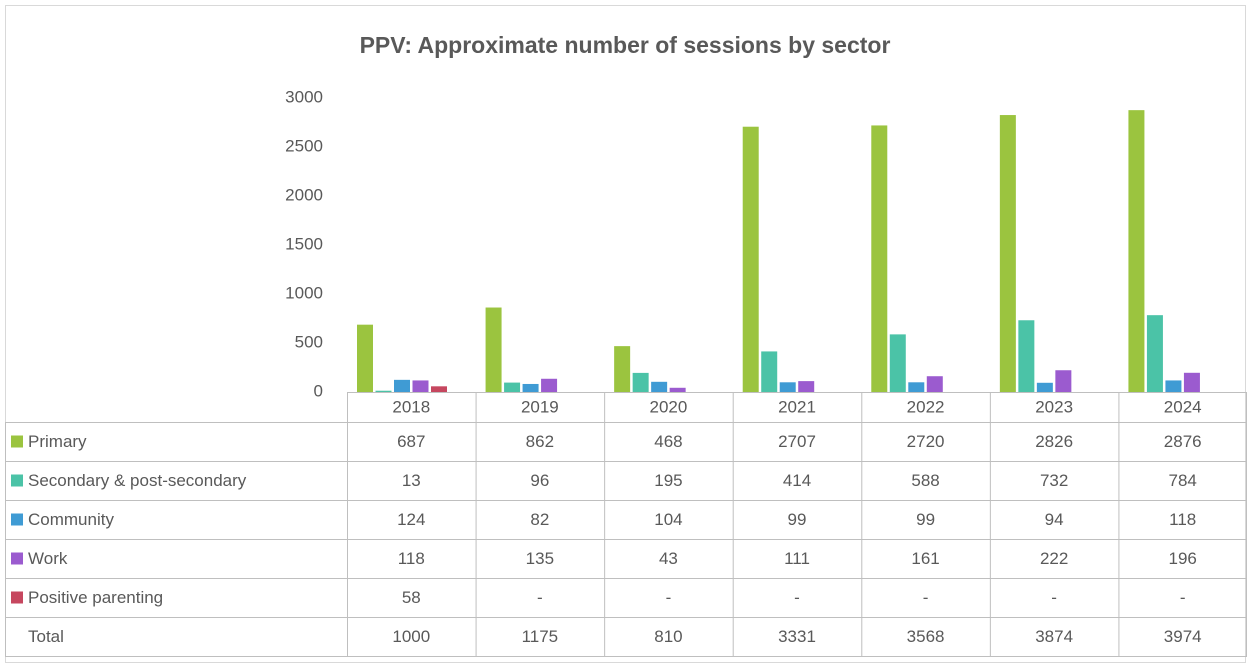  Describe the element at coordinates (668, 558) in the screenshot. I see `table-cell: 43` at that location.